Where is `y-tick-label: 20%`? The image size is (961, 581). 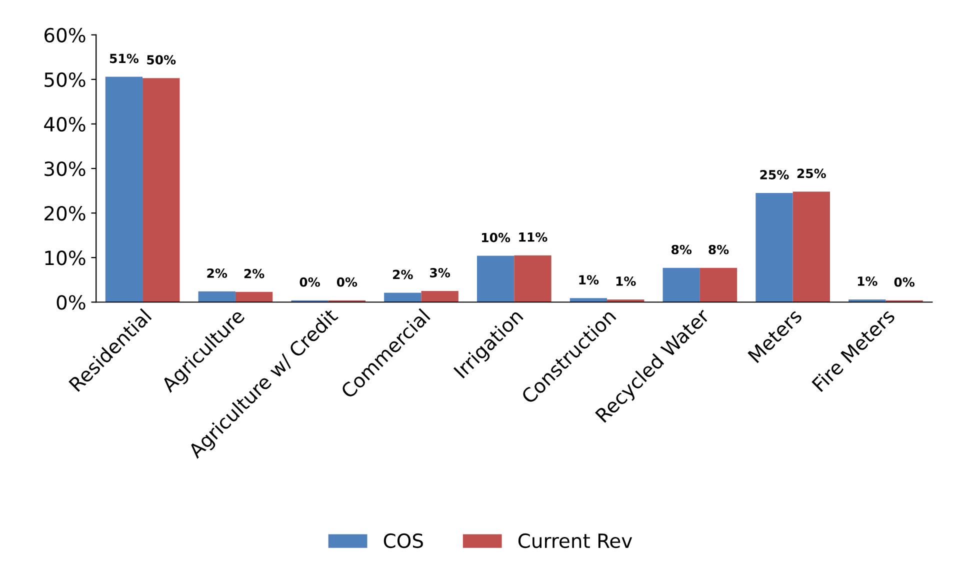
y-tick-label: 20% is located at coordinates (65, 213).